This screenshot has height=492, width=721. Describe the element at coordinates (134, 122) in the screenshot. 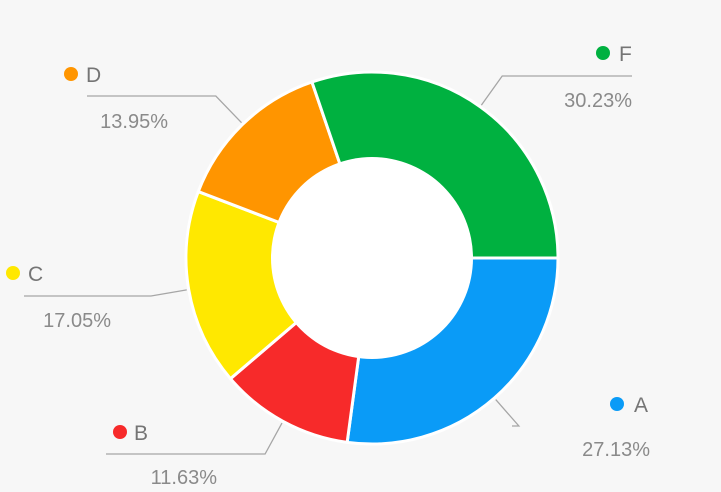

I see `percent-label-d: 13.95%` at that location.